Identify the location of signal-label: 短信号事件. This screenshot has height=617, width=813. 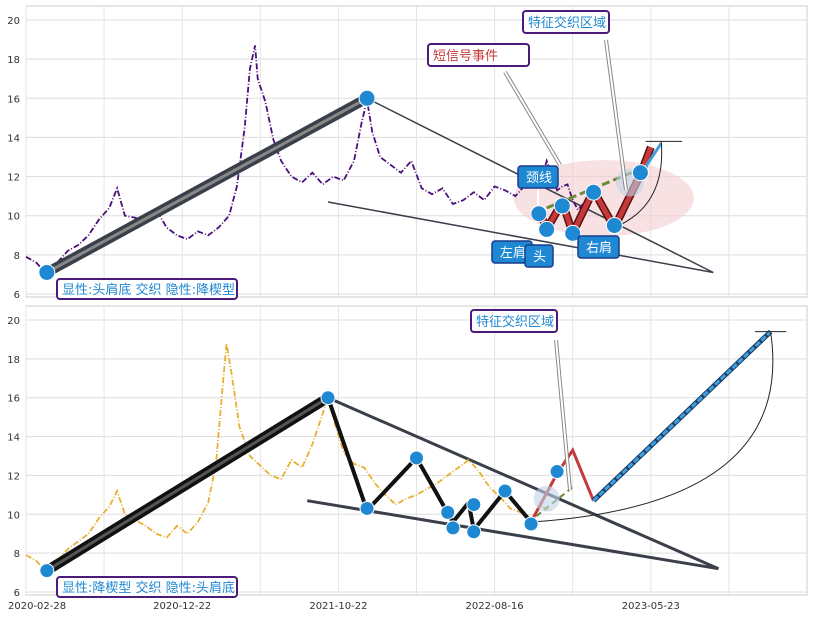
(494, 105).